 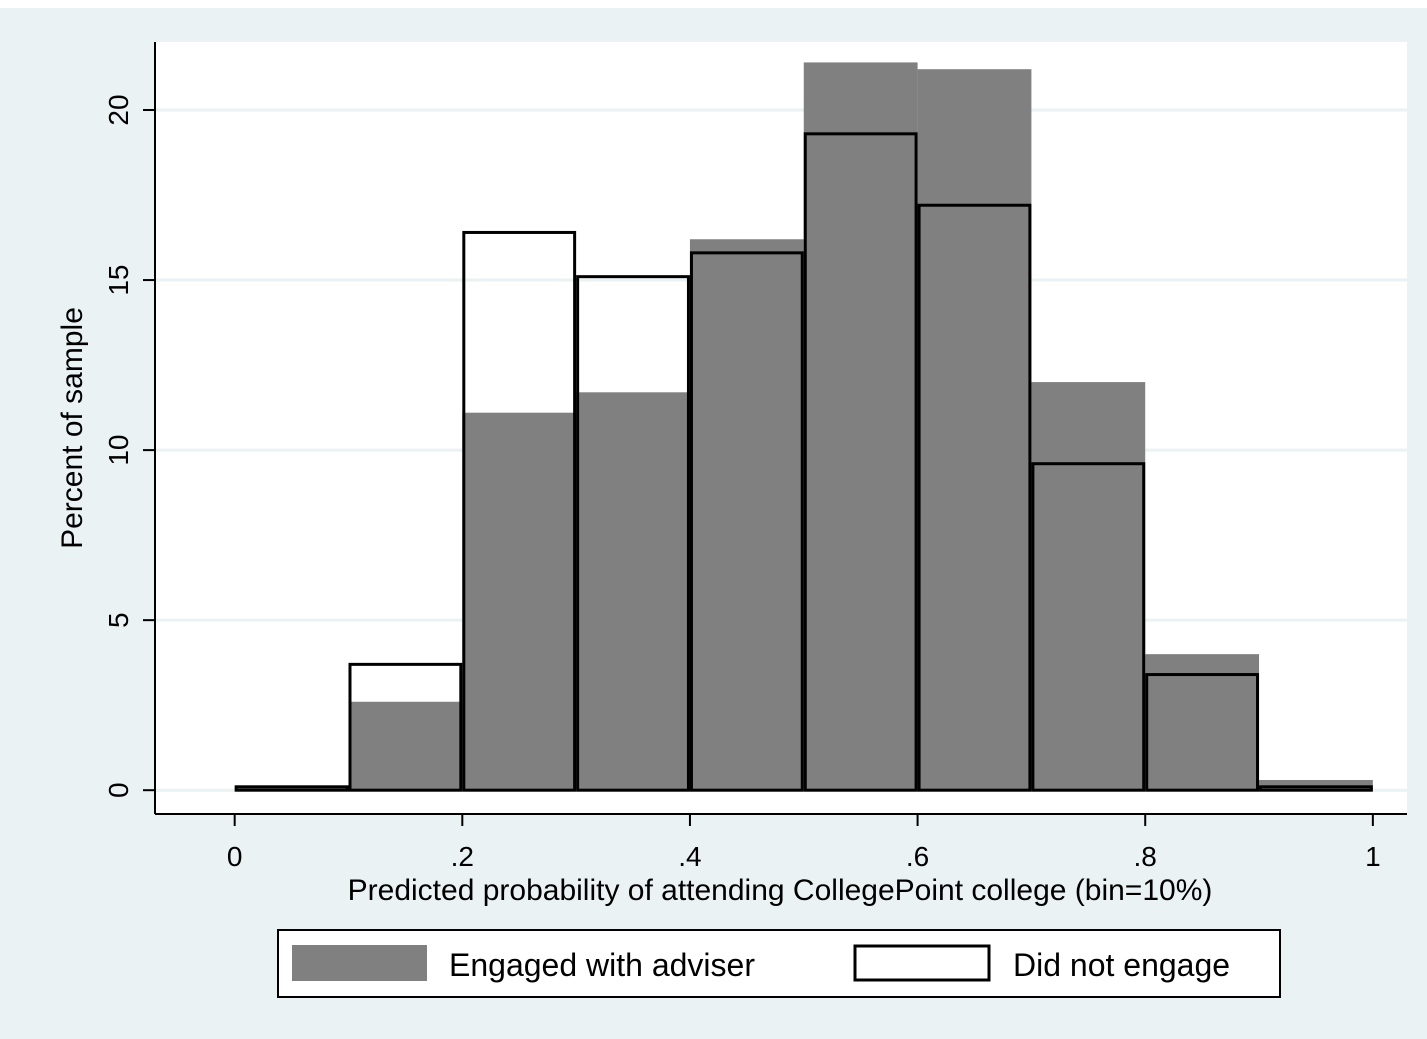 I want to click on legend-label-engaged: Engaged with adviser, so click(x=602, y=965).